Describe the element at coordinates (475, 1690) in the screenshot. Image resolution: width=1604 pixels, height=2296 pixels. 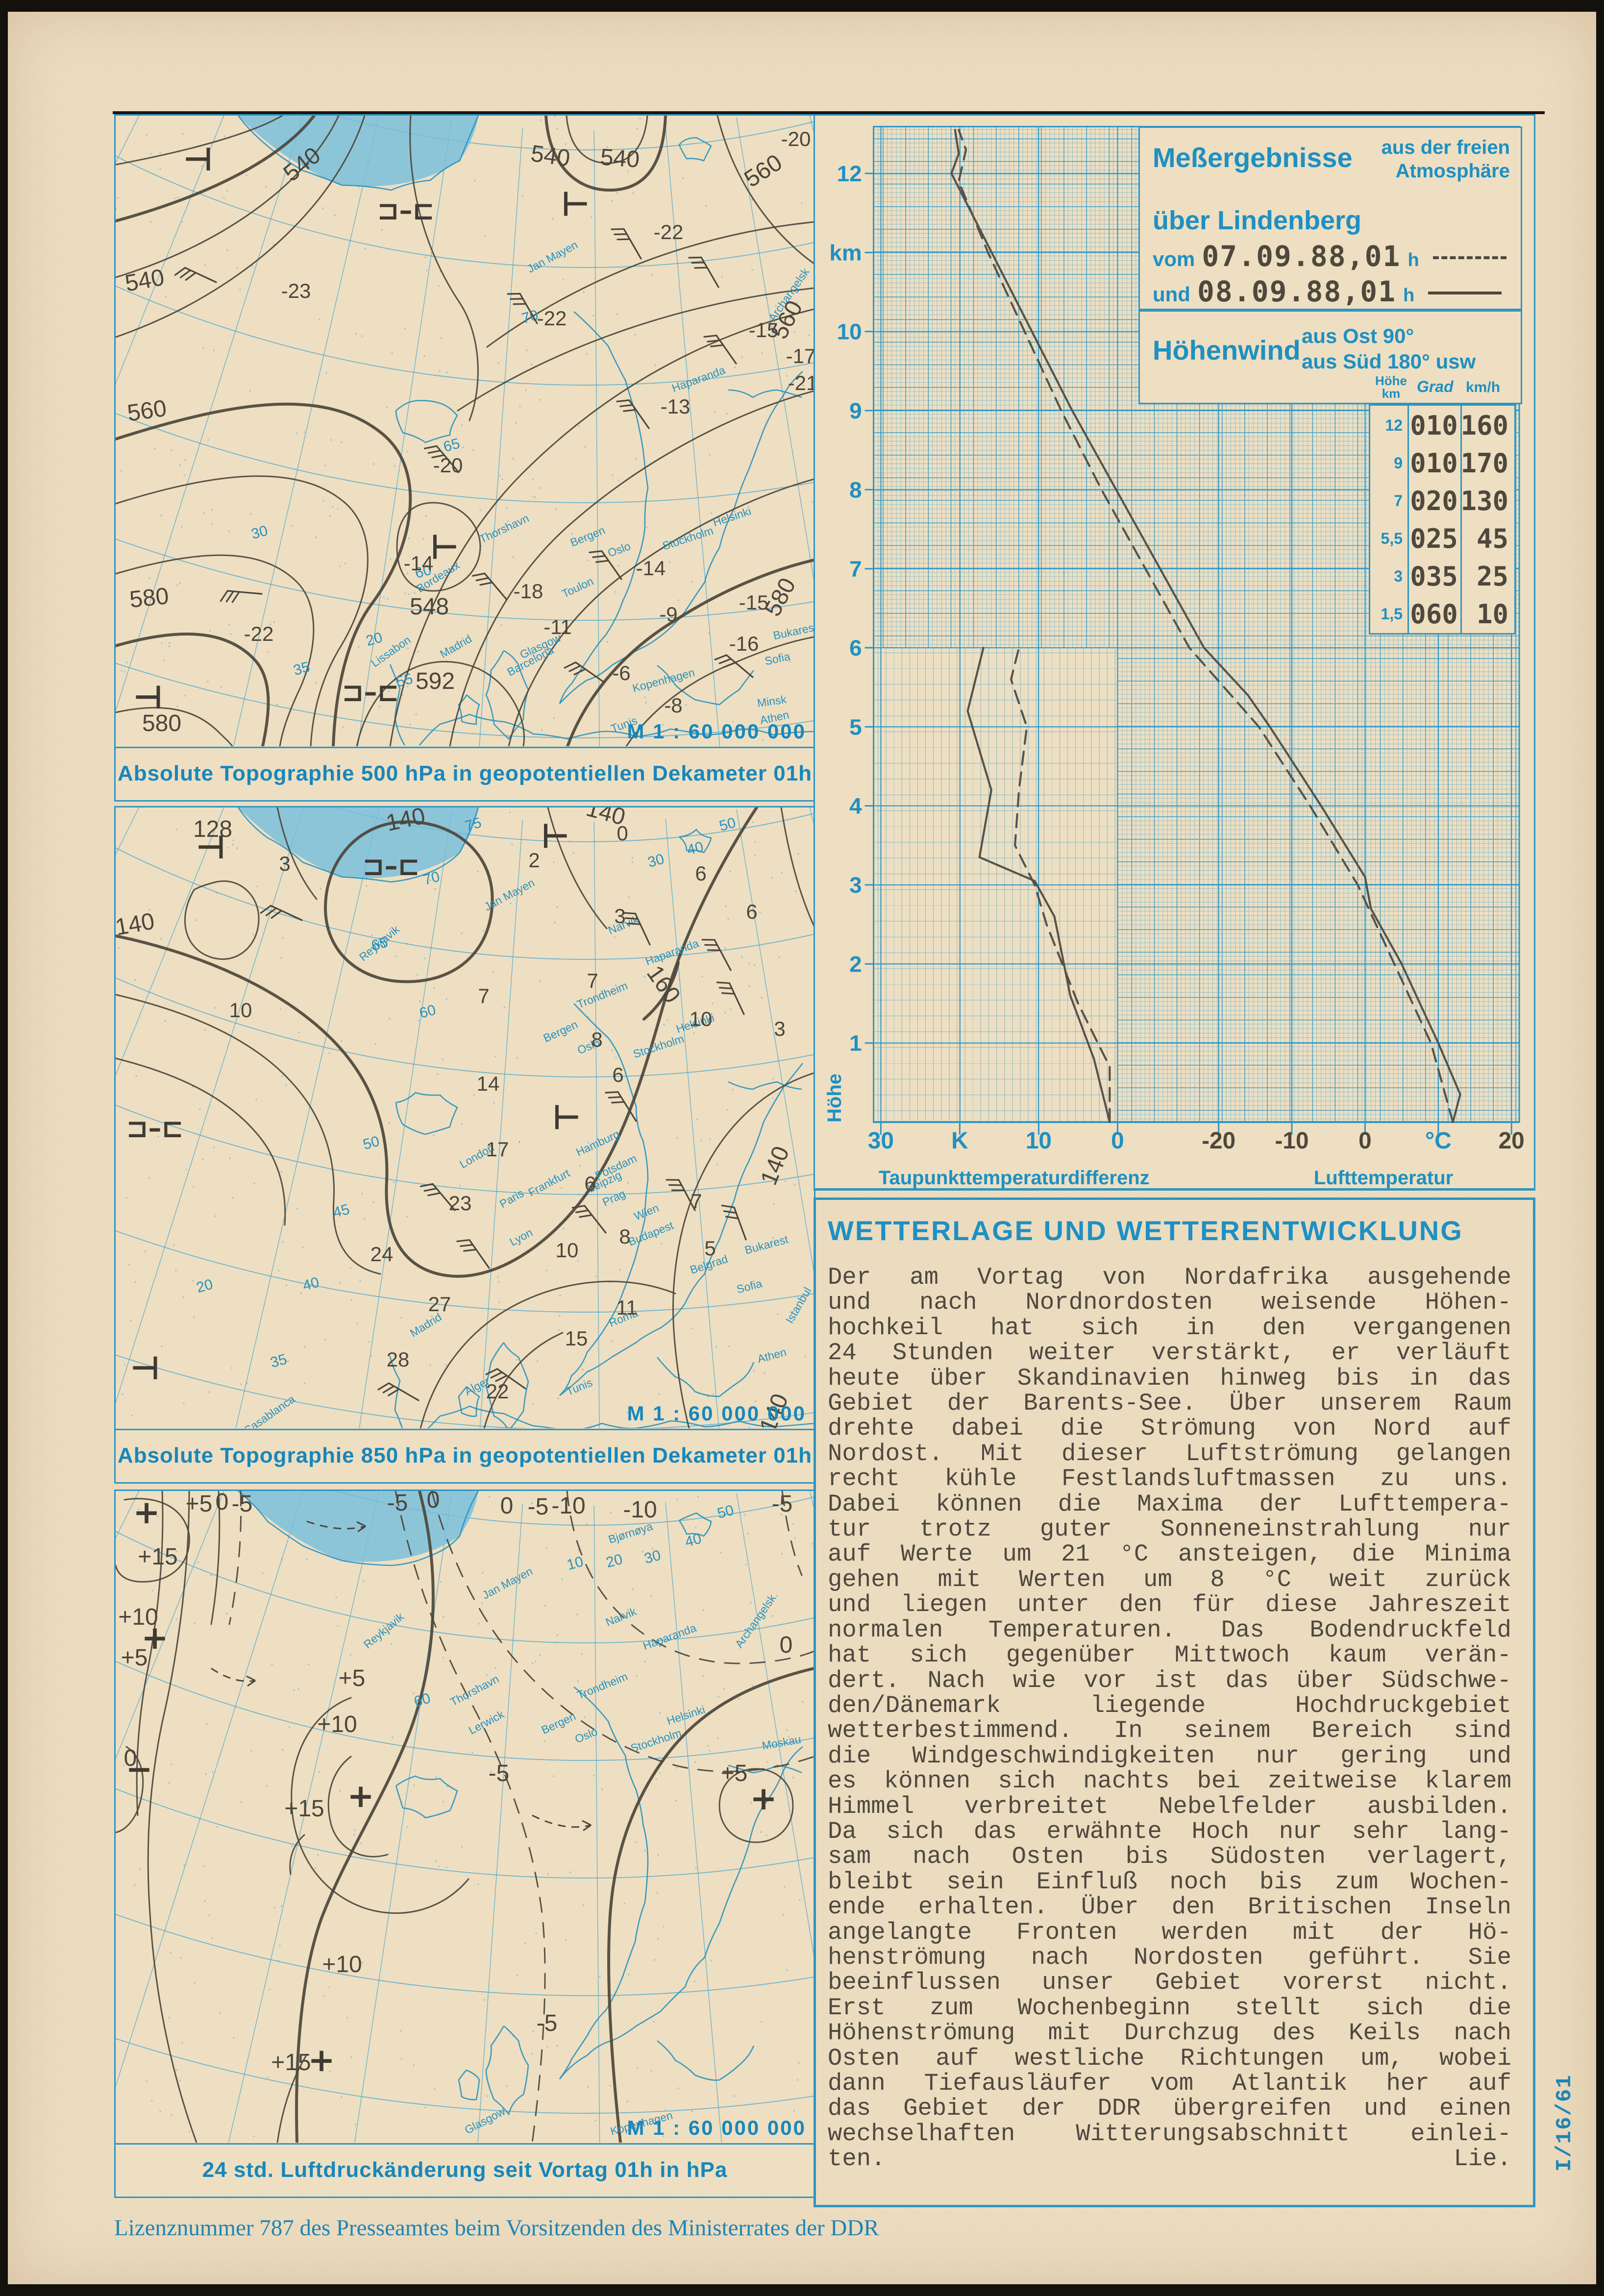
I see `place-label: Thorshavn` at that location.